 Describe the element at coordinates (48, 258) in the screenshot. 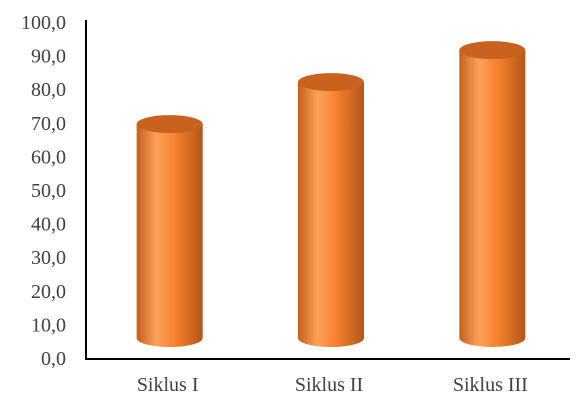

I see `y-tick-label: 30,0` at that location.